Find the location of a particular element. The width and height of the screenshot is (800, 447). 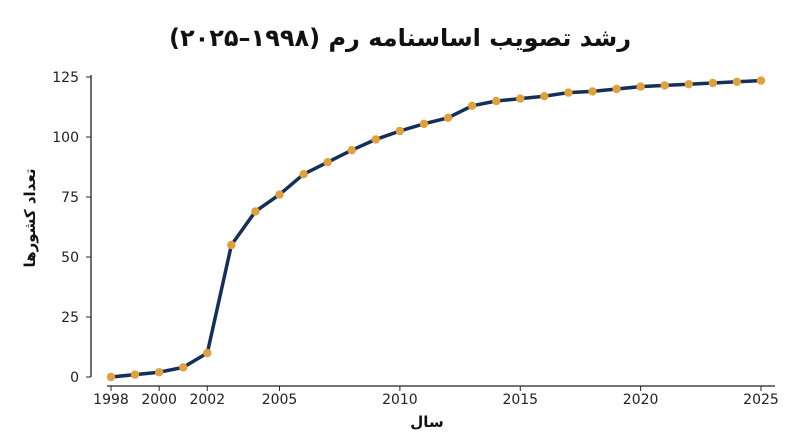

y-tick-label: 125 is located at coordinates (65, 78).